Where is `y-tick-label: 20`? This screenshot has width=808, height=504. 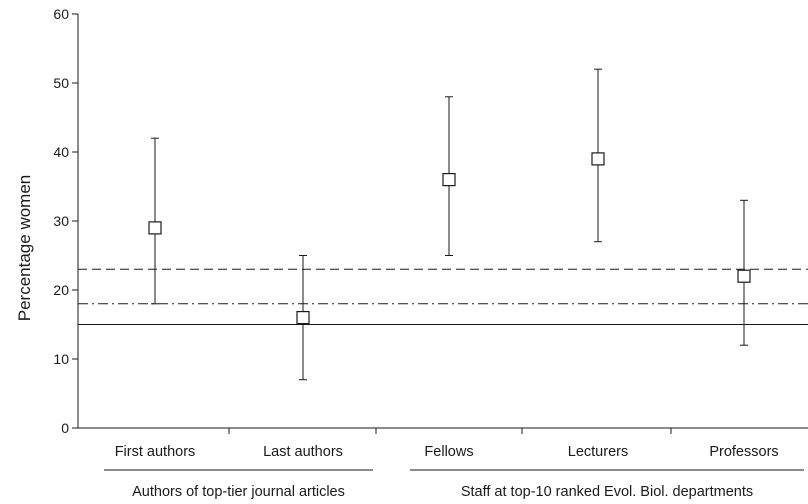
y-tick-label: 20 is located at coordinates (61, 290).